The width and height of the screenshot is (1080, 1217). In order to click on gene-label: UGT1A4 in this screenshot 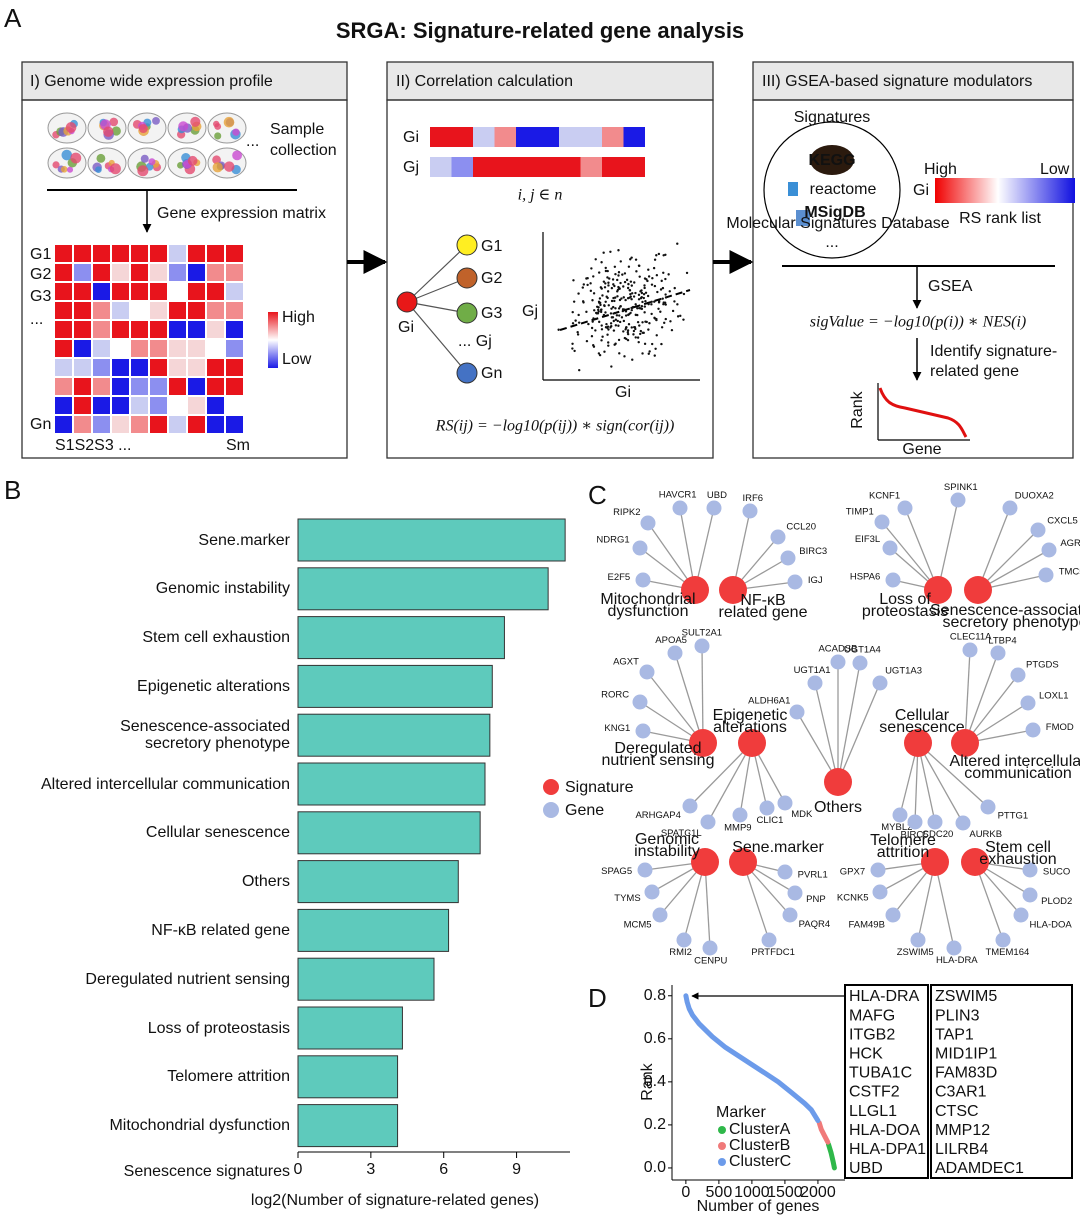, I will do `click(862, 650)`.